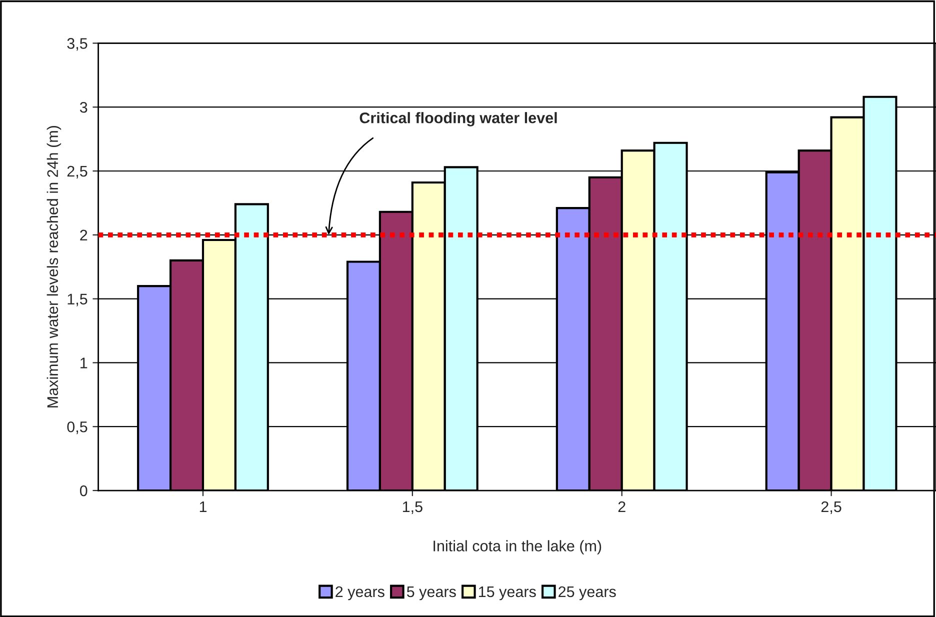 The height and width of the screenshot is (617, 936). I want to click on y-tick-label: 1,5, so click(78, 300).